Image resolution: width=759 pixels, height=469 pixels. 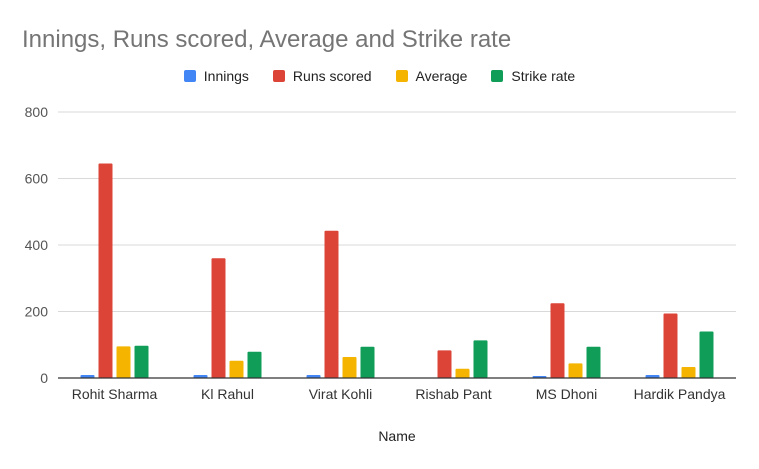 What do you see at coordinates (226, 76) in the screenshot?
I see `legend-label-innings: Innings` at bounding box center [226, 76].